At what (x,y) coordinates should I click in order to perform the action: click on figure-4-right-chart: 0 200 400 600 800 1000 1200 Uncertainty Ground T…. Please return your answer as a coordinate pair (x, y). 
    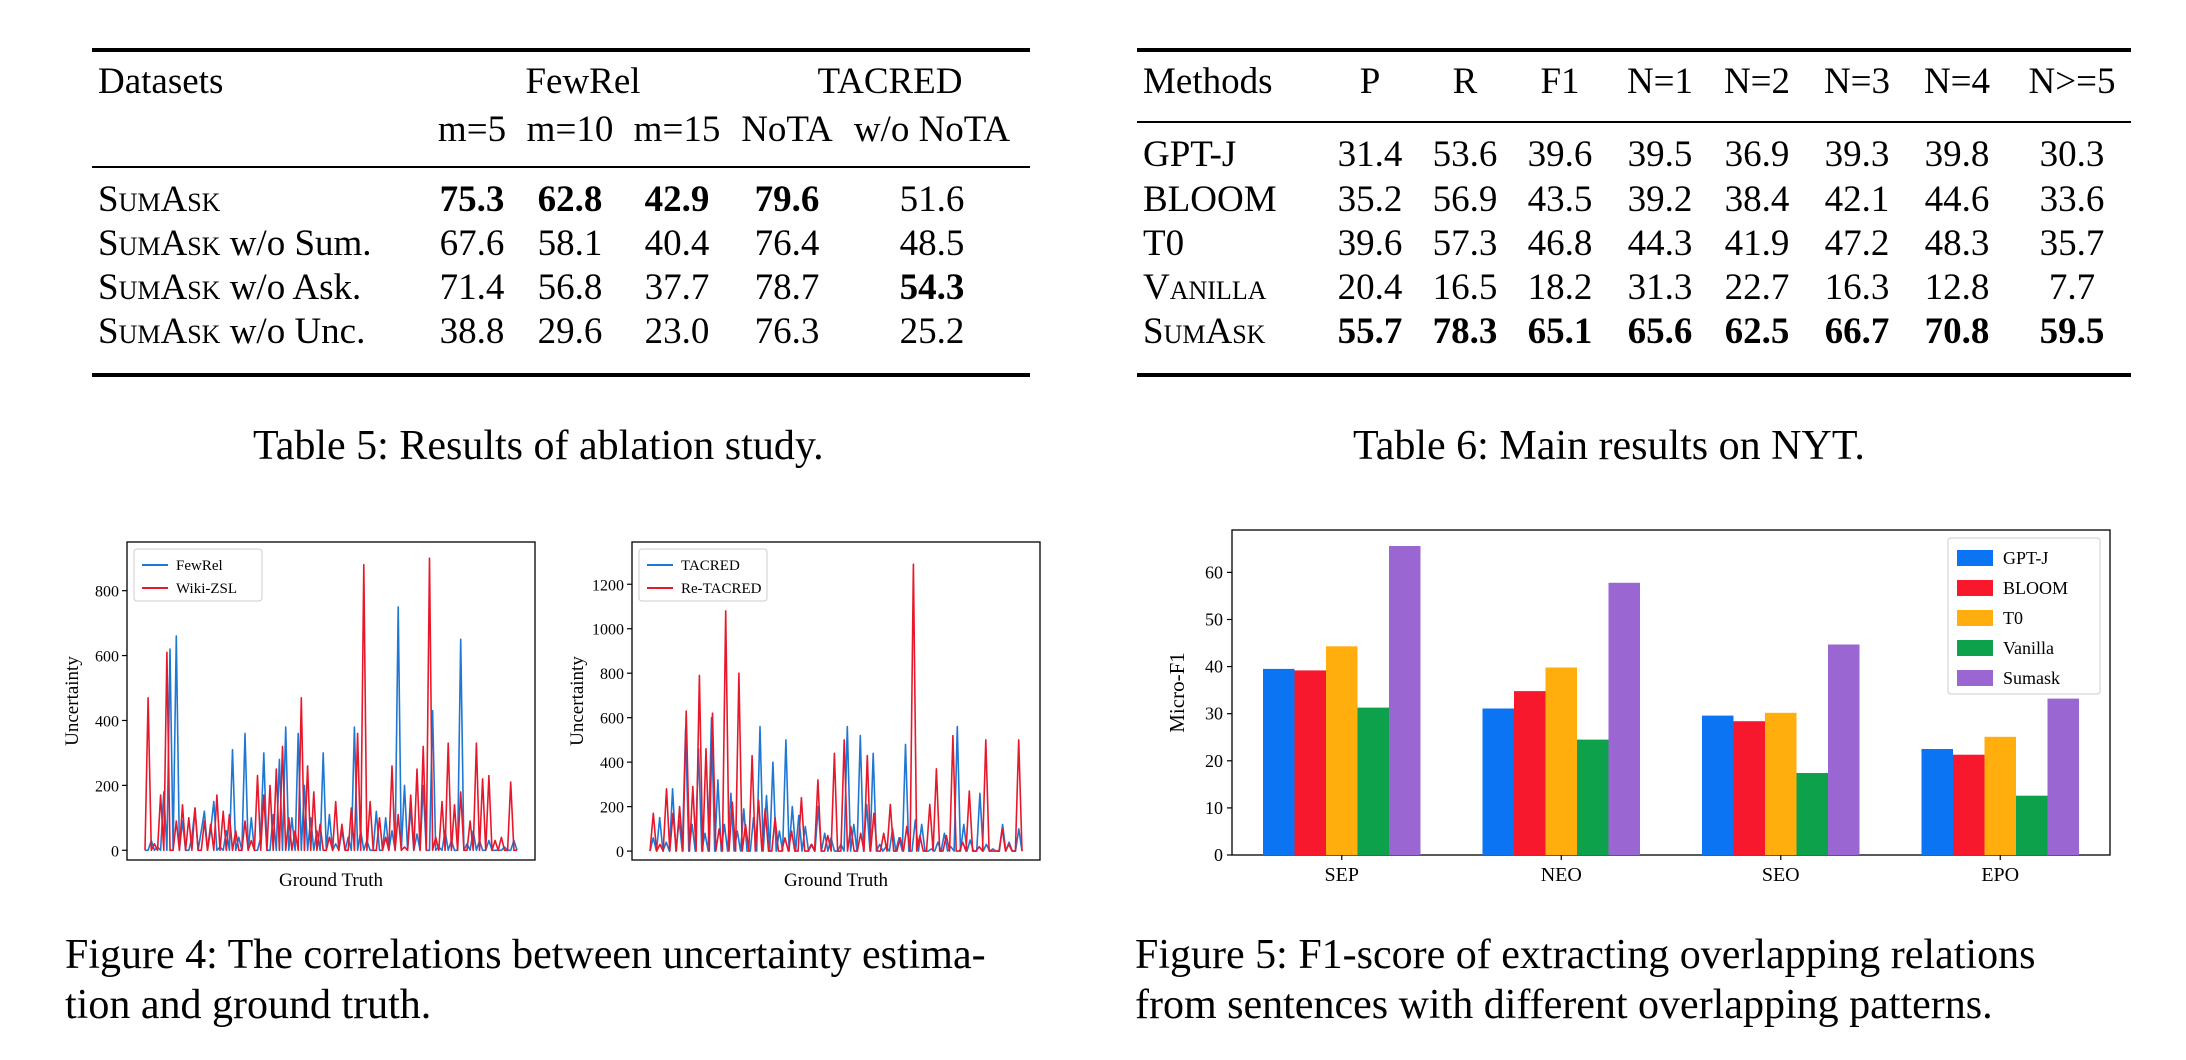
    Looking at the image, I should click on (804, 716).